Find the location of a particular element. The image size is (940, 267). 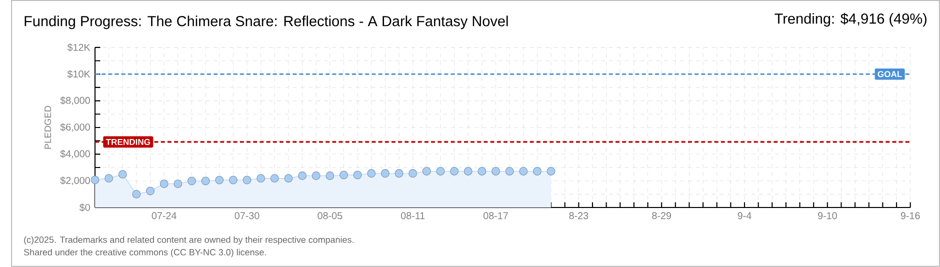

x-tick-label: 9-10 is located at coordinates (827, 216).